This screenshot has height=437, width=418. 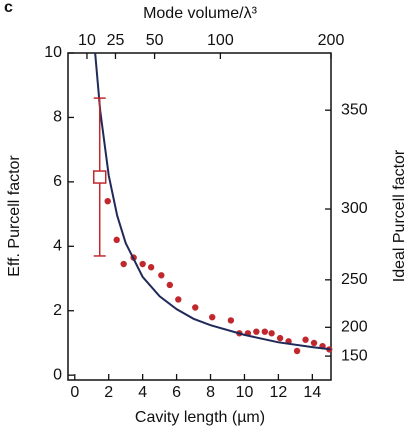 I want to click on panel-label: c, so click(x=8, y=8).